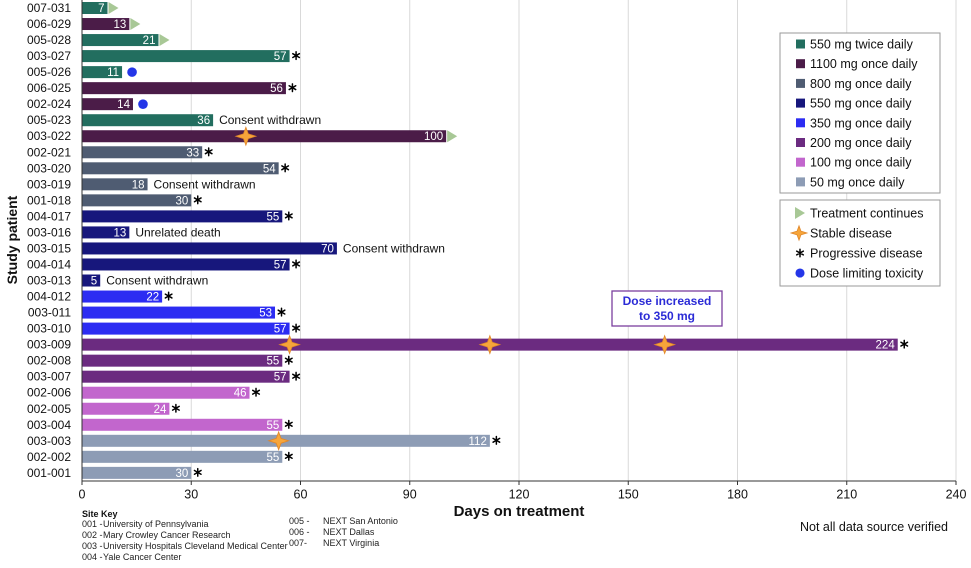 This screenshot has width=971, height=568. What do you see at coordinates (846, 495) in the screenshot?
I see `x-tick-label: 210` at bounding box center [846, 495].